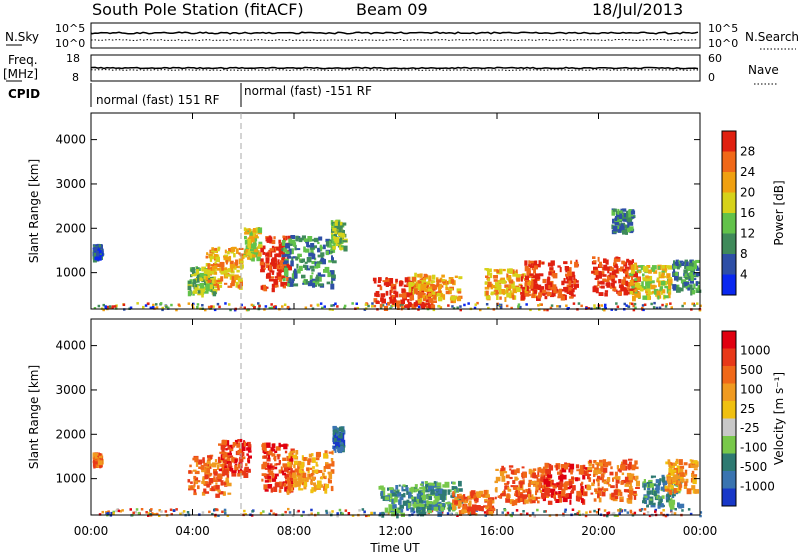  What do you see at coordinates (744, 275) in the screenshot?
I see `power-colorbar-tick-label: 4` at bounding box center [744, 275].